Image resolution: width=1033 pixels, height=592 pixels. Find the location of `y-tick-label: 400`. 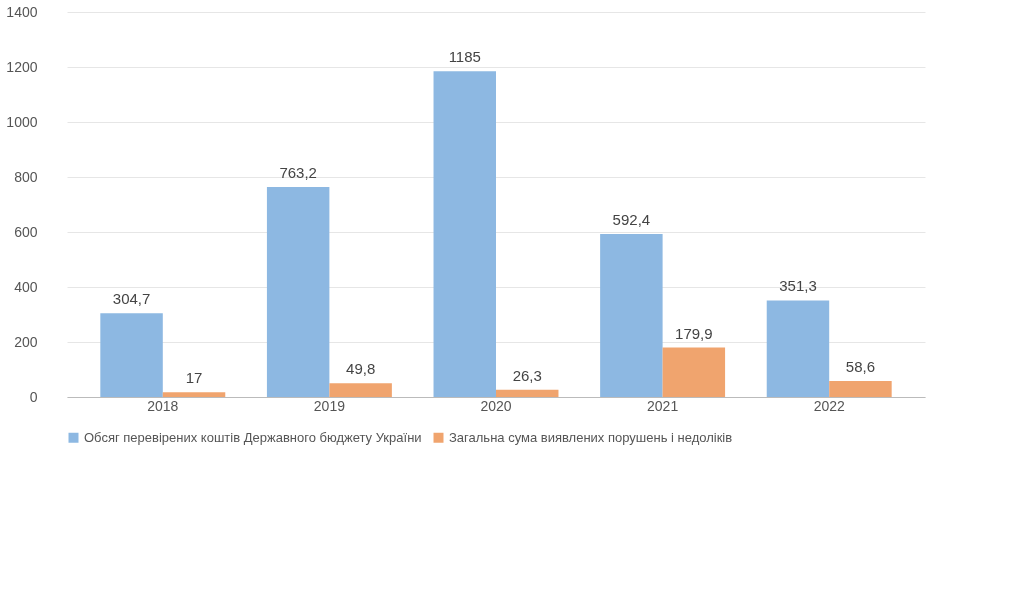

y-tick-label: 400 is located at coordinates (26, 286).